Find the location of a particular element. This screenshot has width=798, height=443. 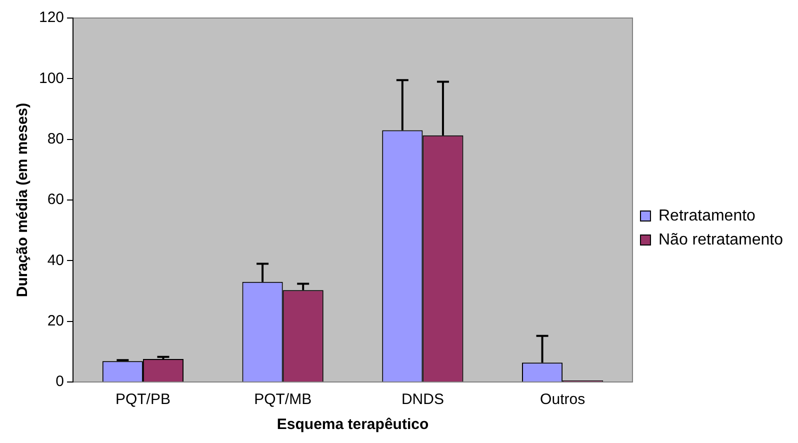

y-axis-title: Duração média (em meses) is located at coordinates (23, 200).